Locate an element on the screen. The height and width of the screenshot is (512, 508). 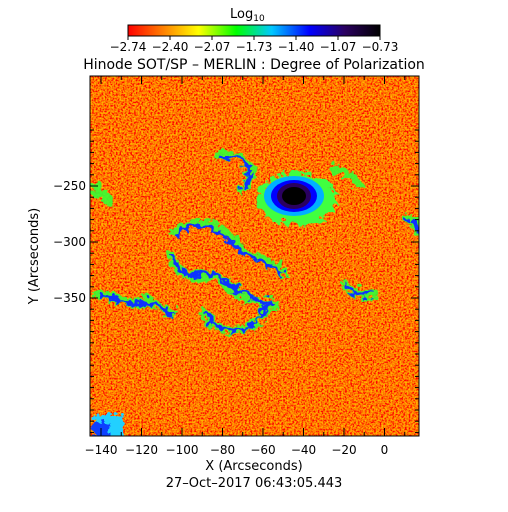
colorbar-tick-label: −2.74 is located at coordinates (128, 47).